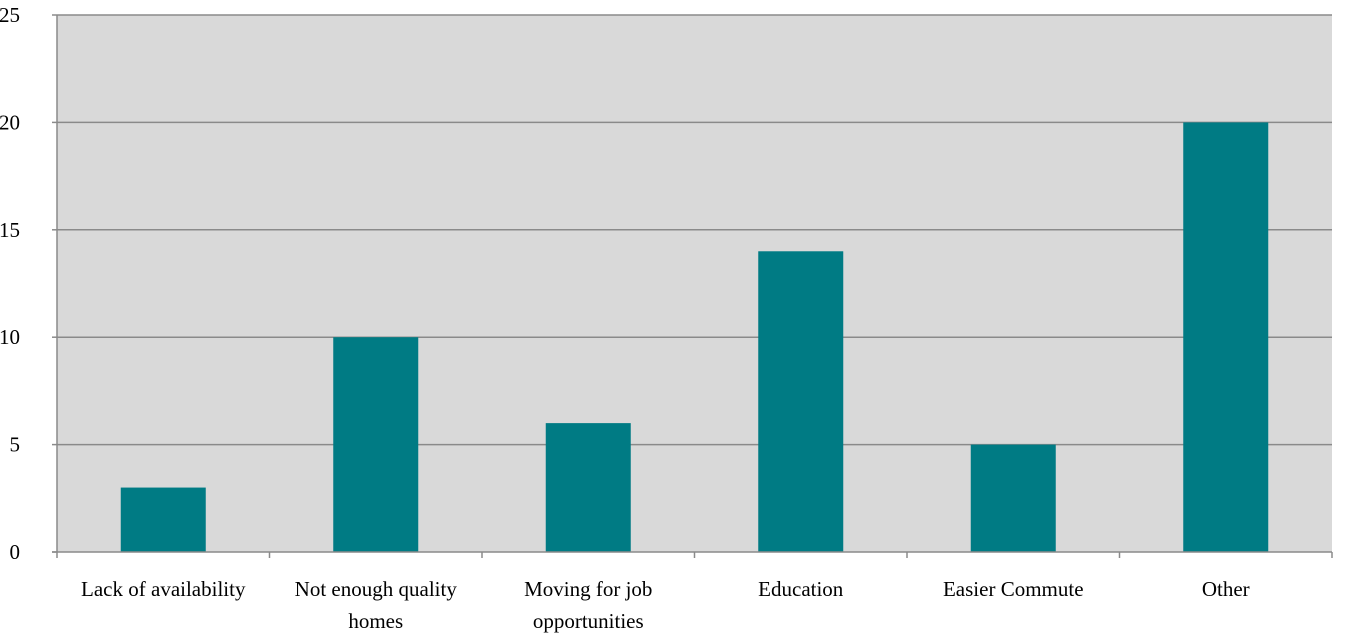 The image size is (1351, 639). I want to click on y-tick-label: 25, so click(10, 15).